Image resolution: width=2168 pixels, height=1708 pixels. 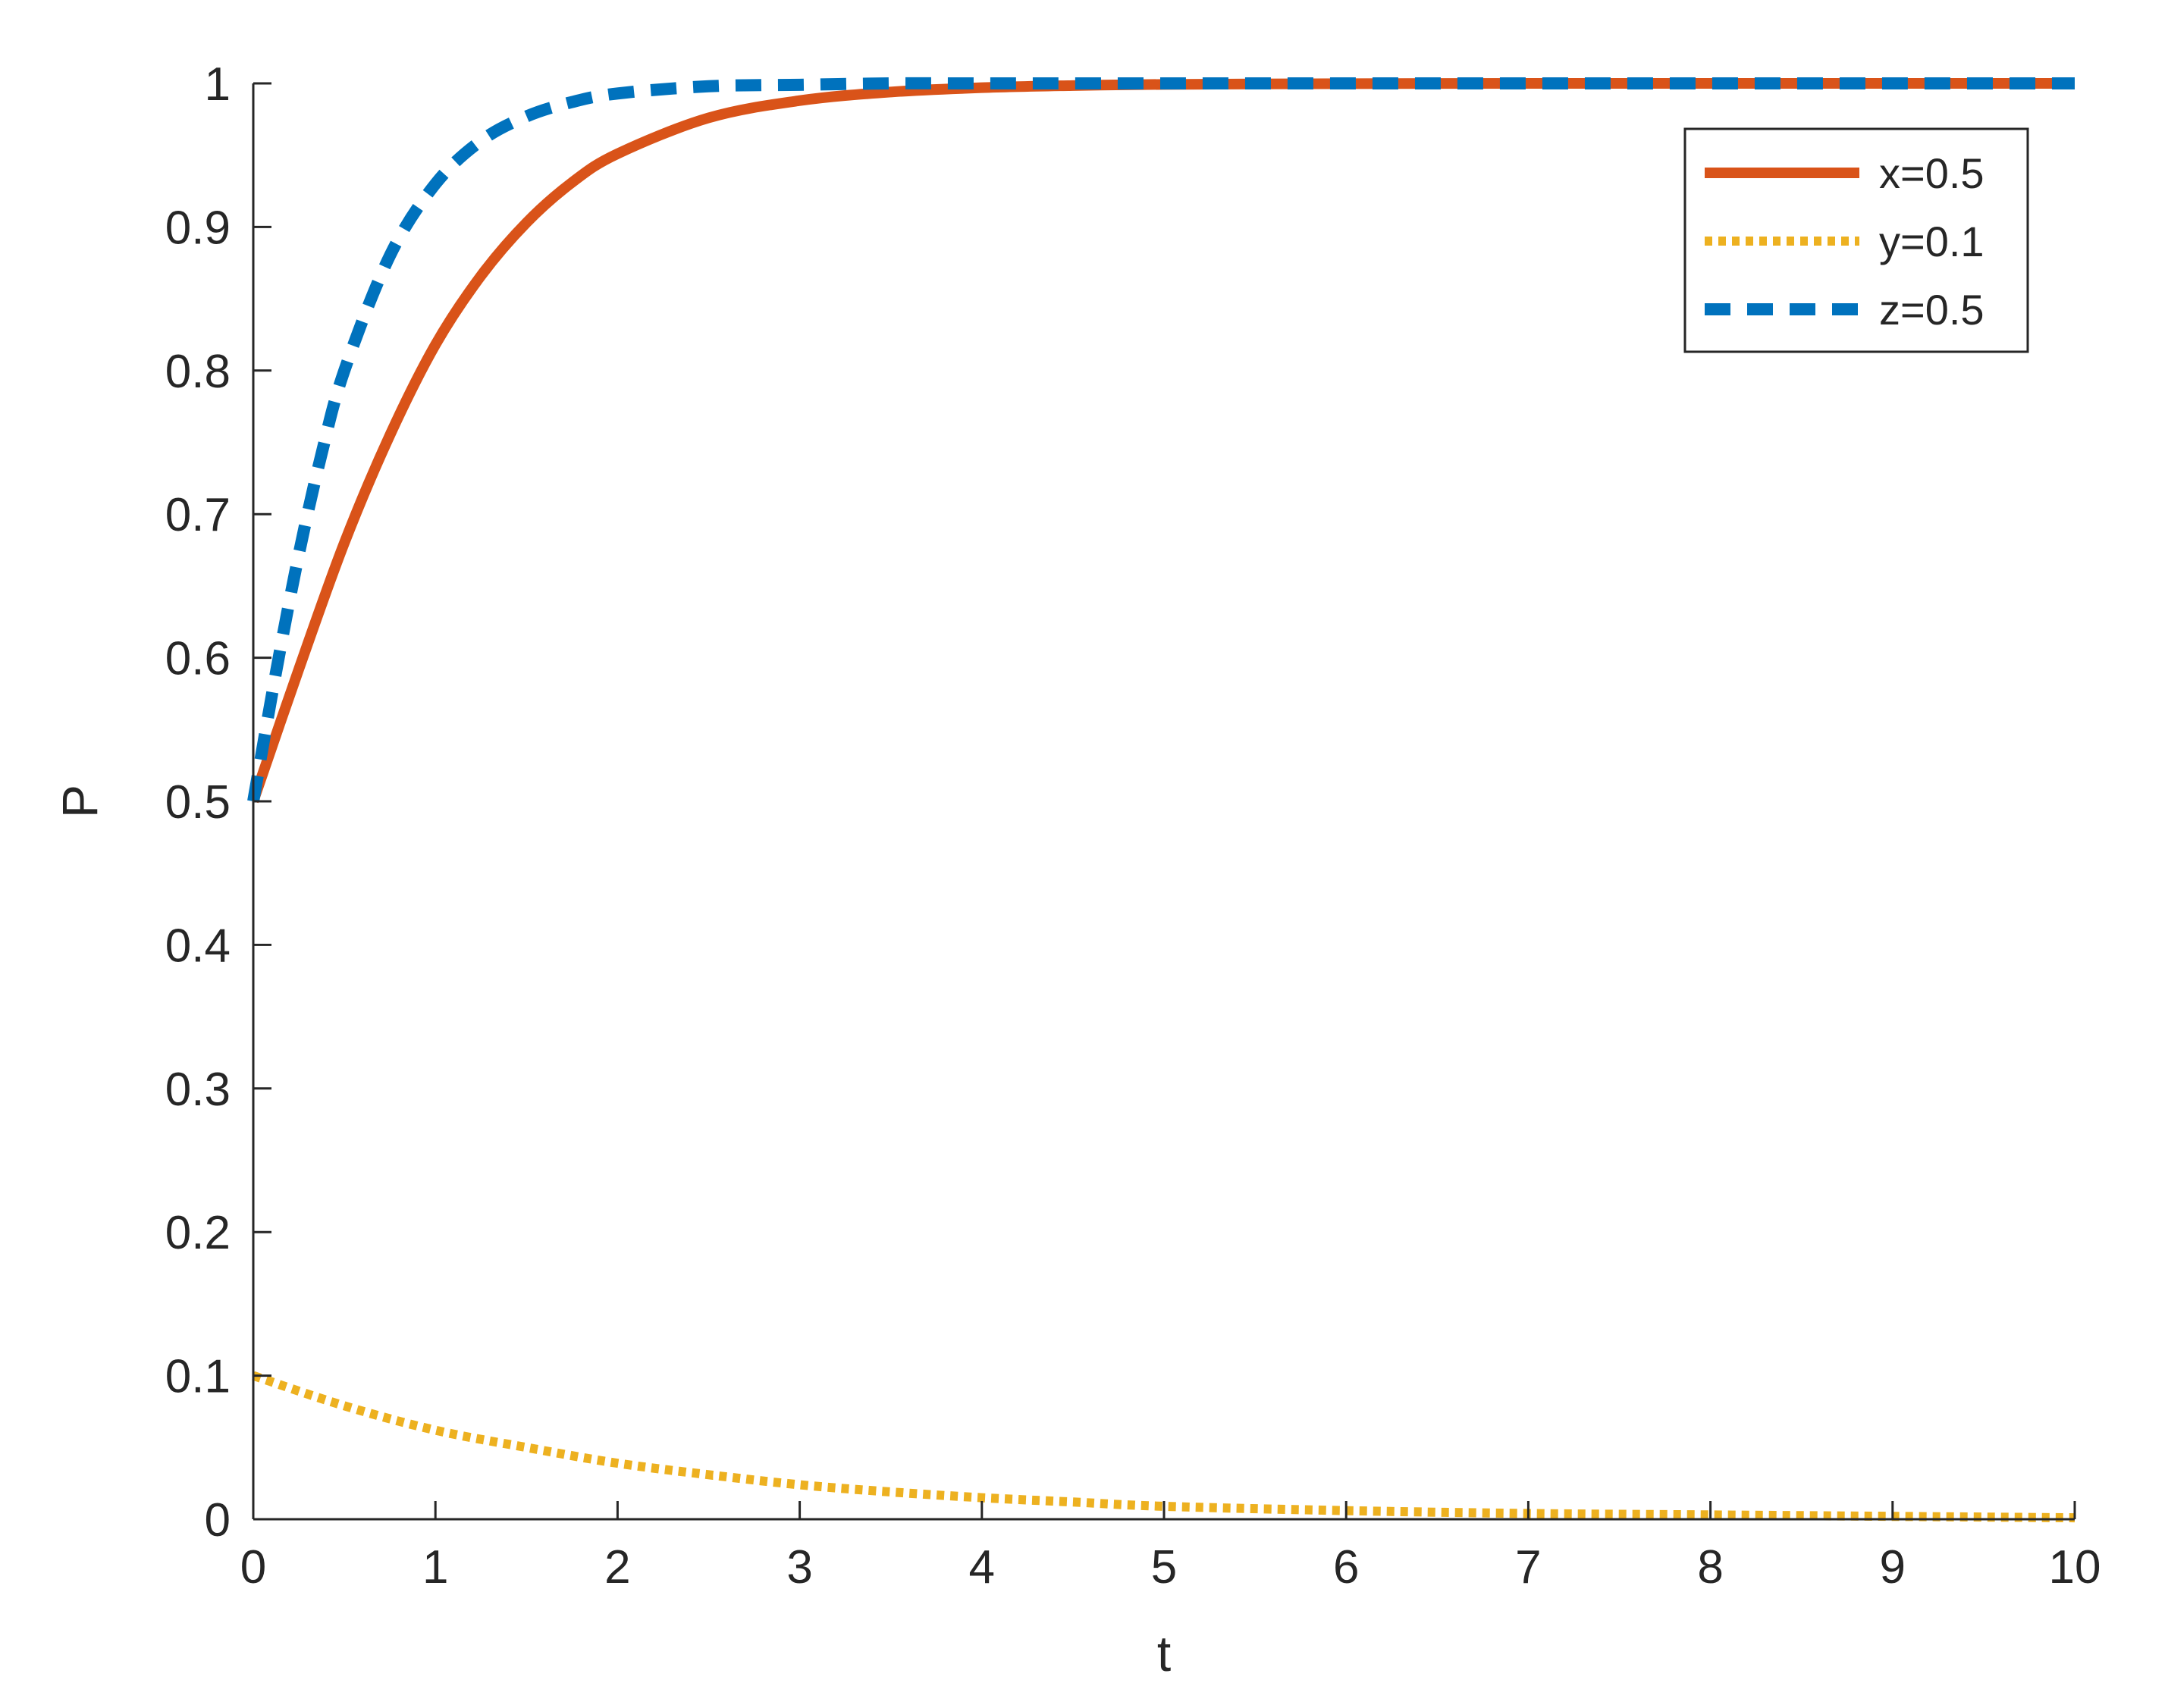 I want to click on y-tick-label: 1, so click(x=218, y=85).